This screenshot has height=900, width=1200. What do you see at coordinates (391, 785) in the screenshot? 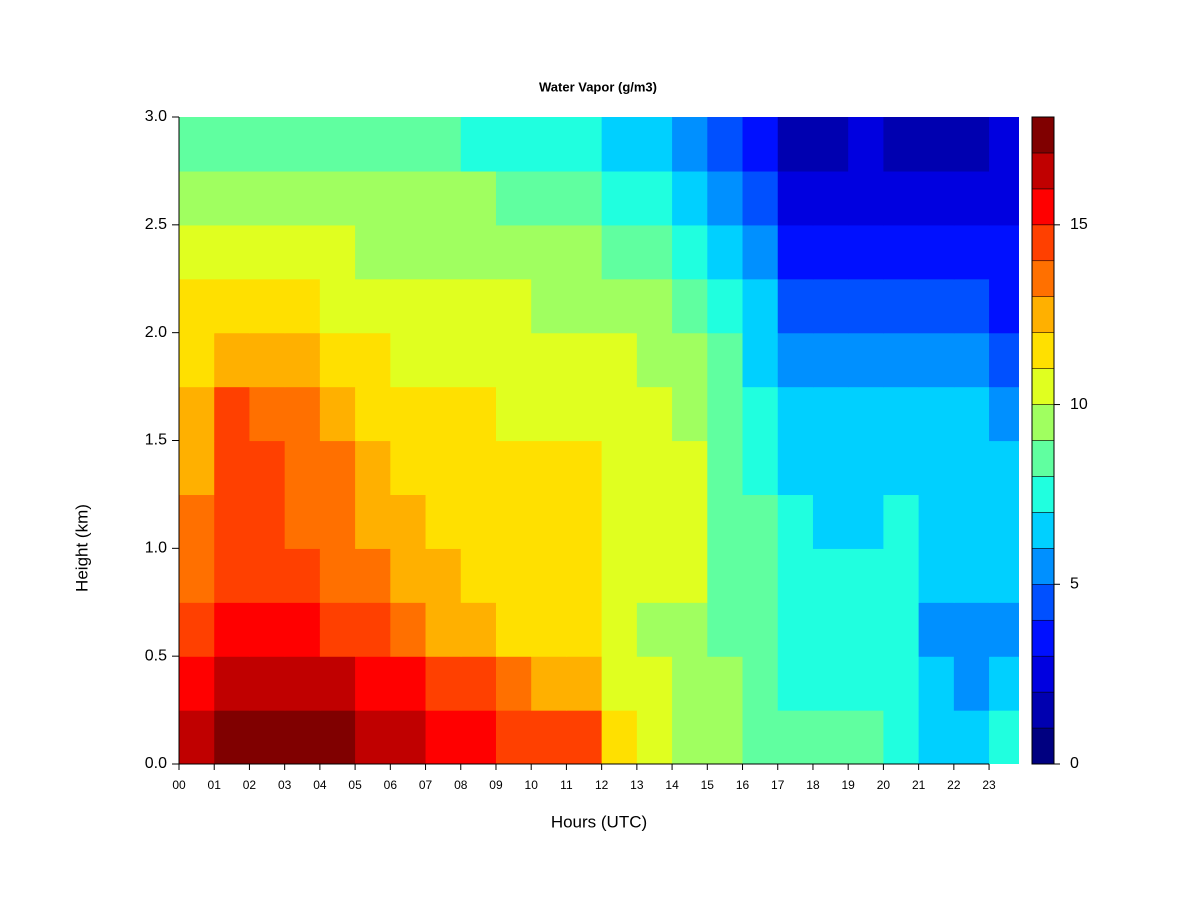
I see `x-tick-label: 06` at bounding box center [391, 785].